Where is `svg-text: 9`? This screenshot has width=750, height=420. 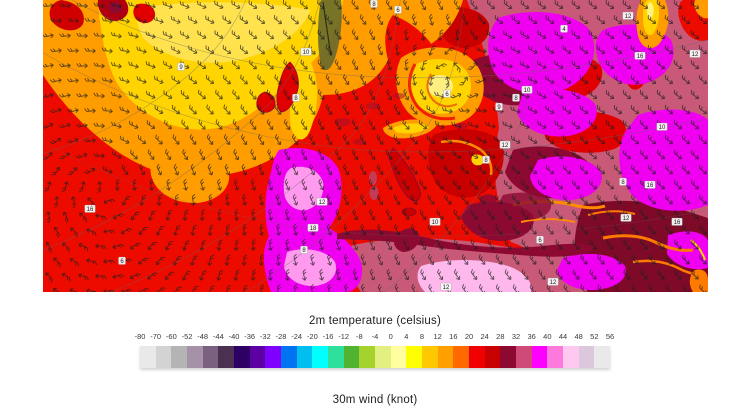
svg-text: 9 is located at coordinates (181, 68).